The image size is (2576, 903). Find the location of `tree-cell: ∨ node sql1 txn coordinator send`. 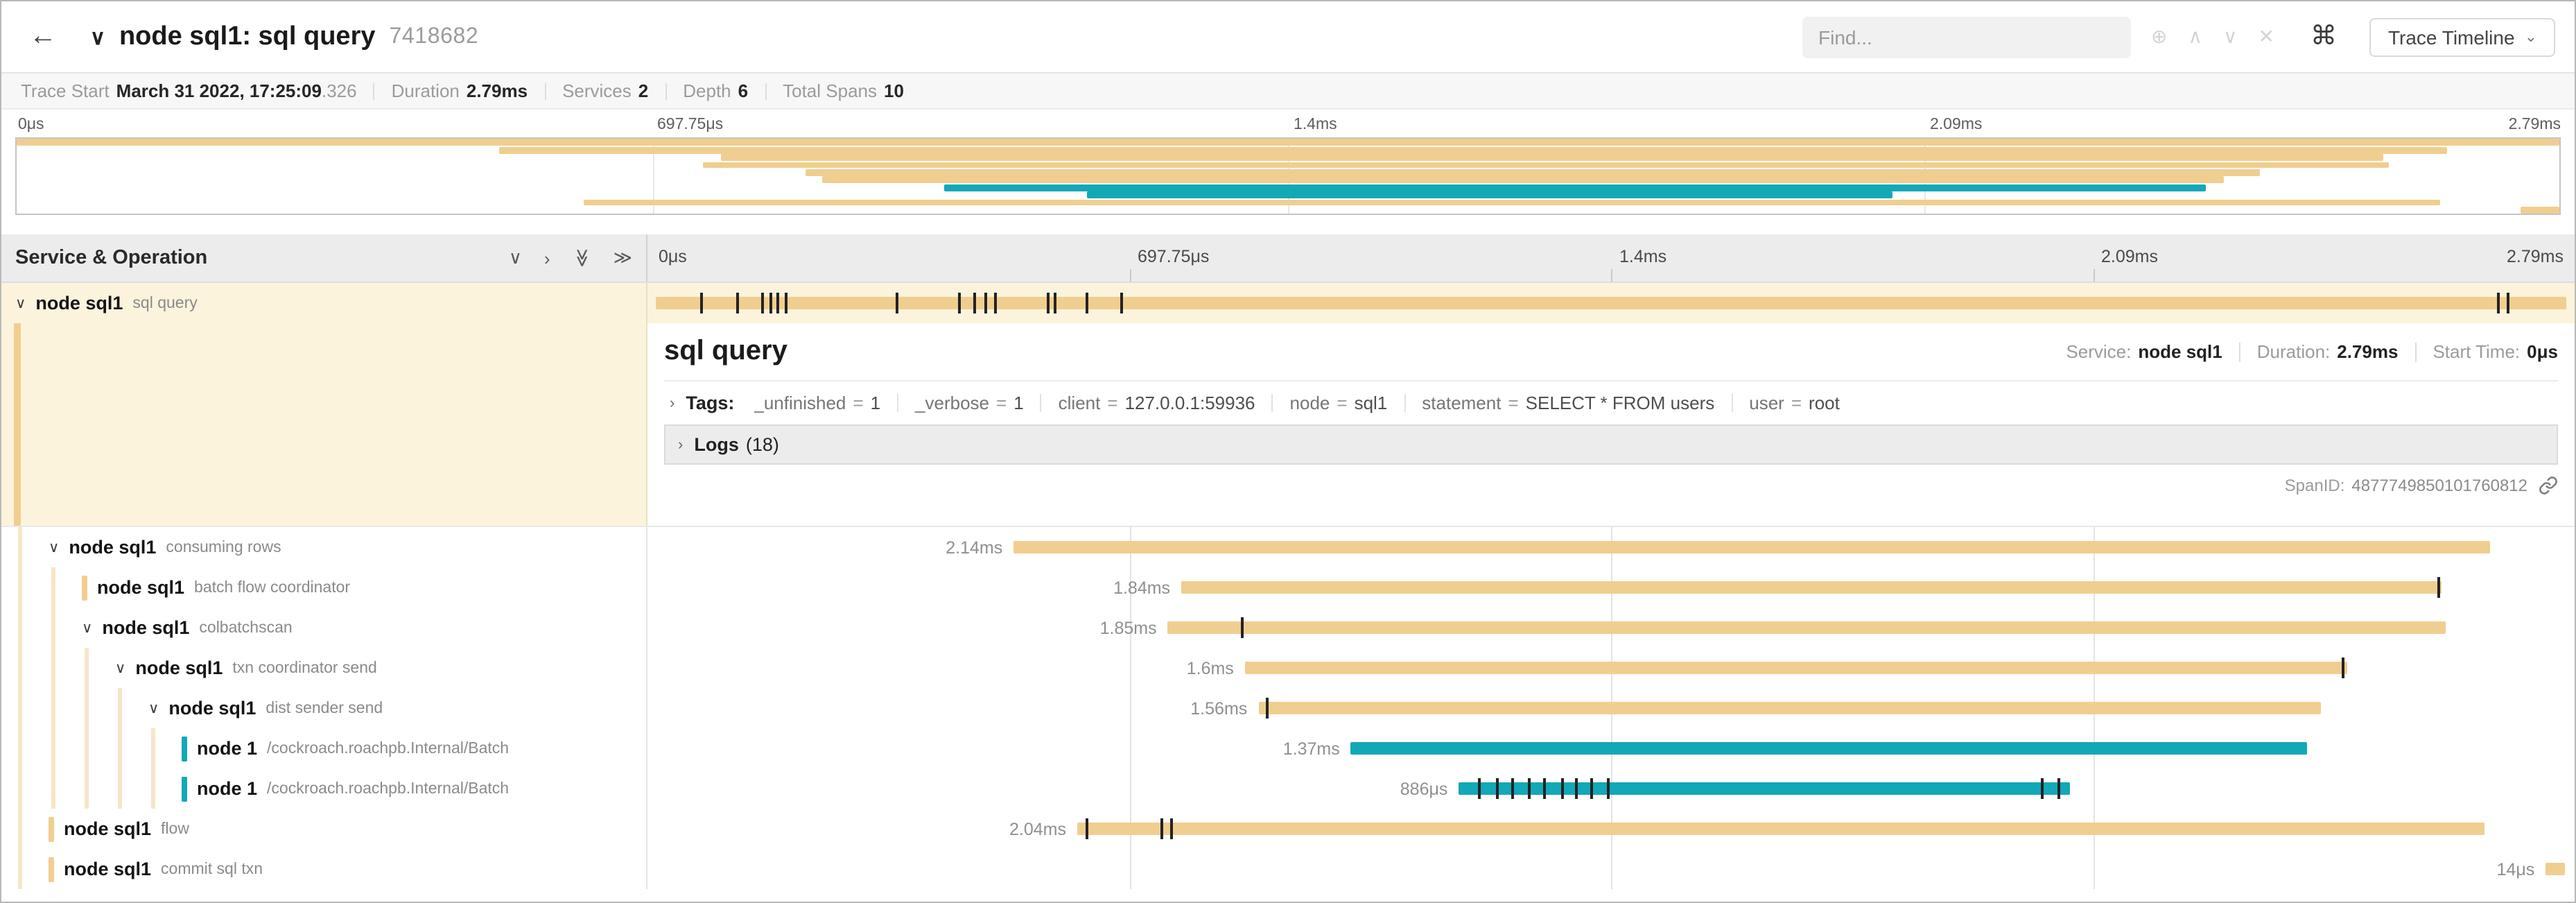

tree-cell: ∨ node sql1 txn coordinator send is located at coordinates (324, 668).